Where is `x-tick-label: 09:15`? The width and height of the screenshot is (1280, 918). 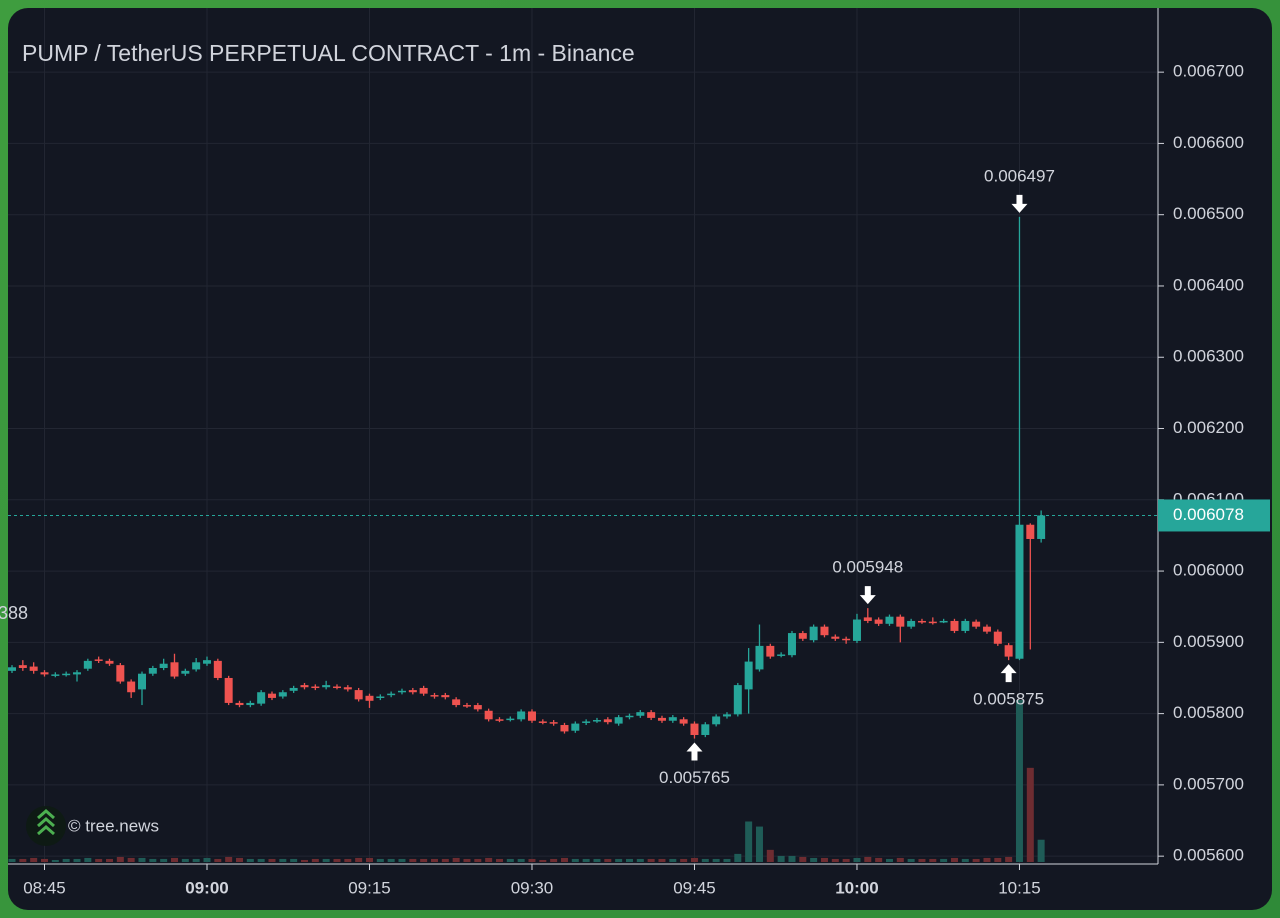 x-tick-label: 09:15 is located at coordinates (369, 887).